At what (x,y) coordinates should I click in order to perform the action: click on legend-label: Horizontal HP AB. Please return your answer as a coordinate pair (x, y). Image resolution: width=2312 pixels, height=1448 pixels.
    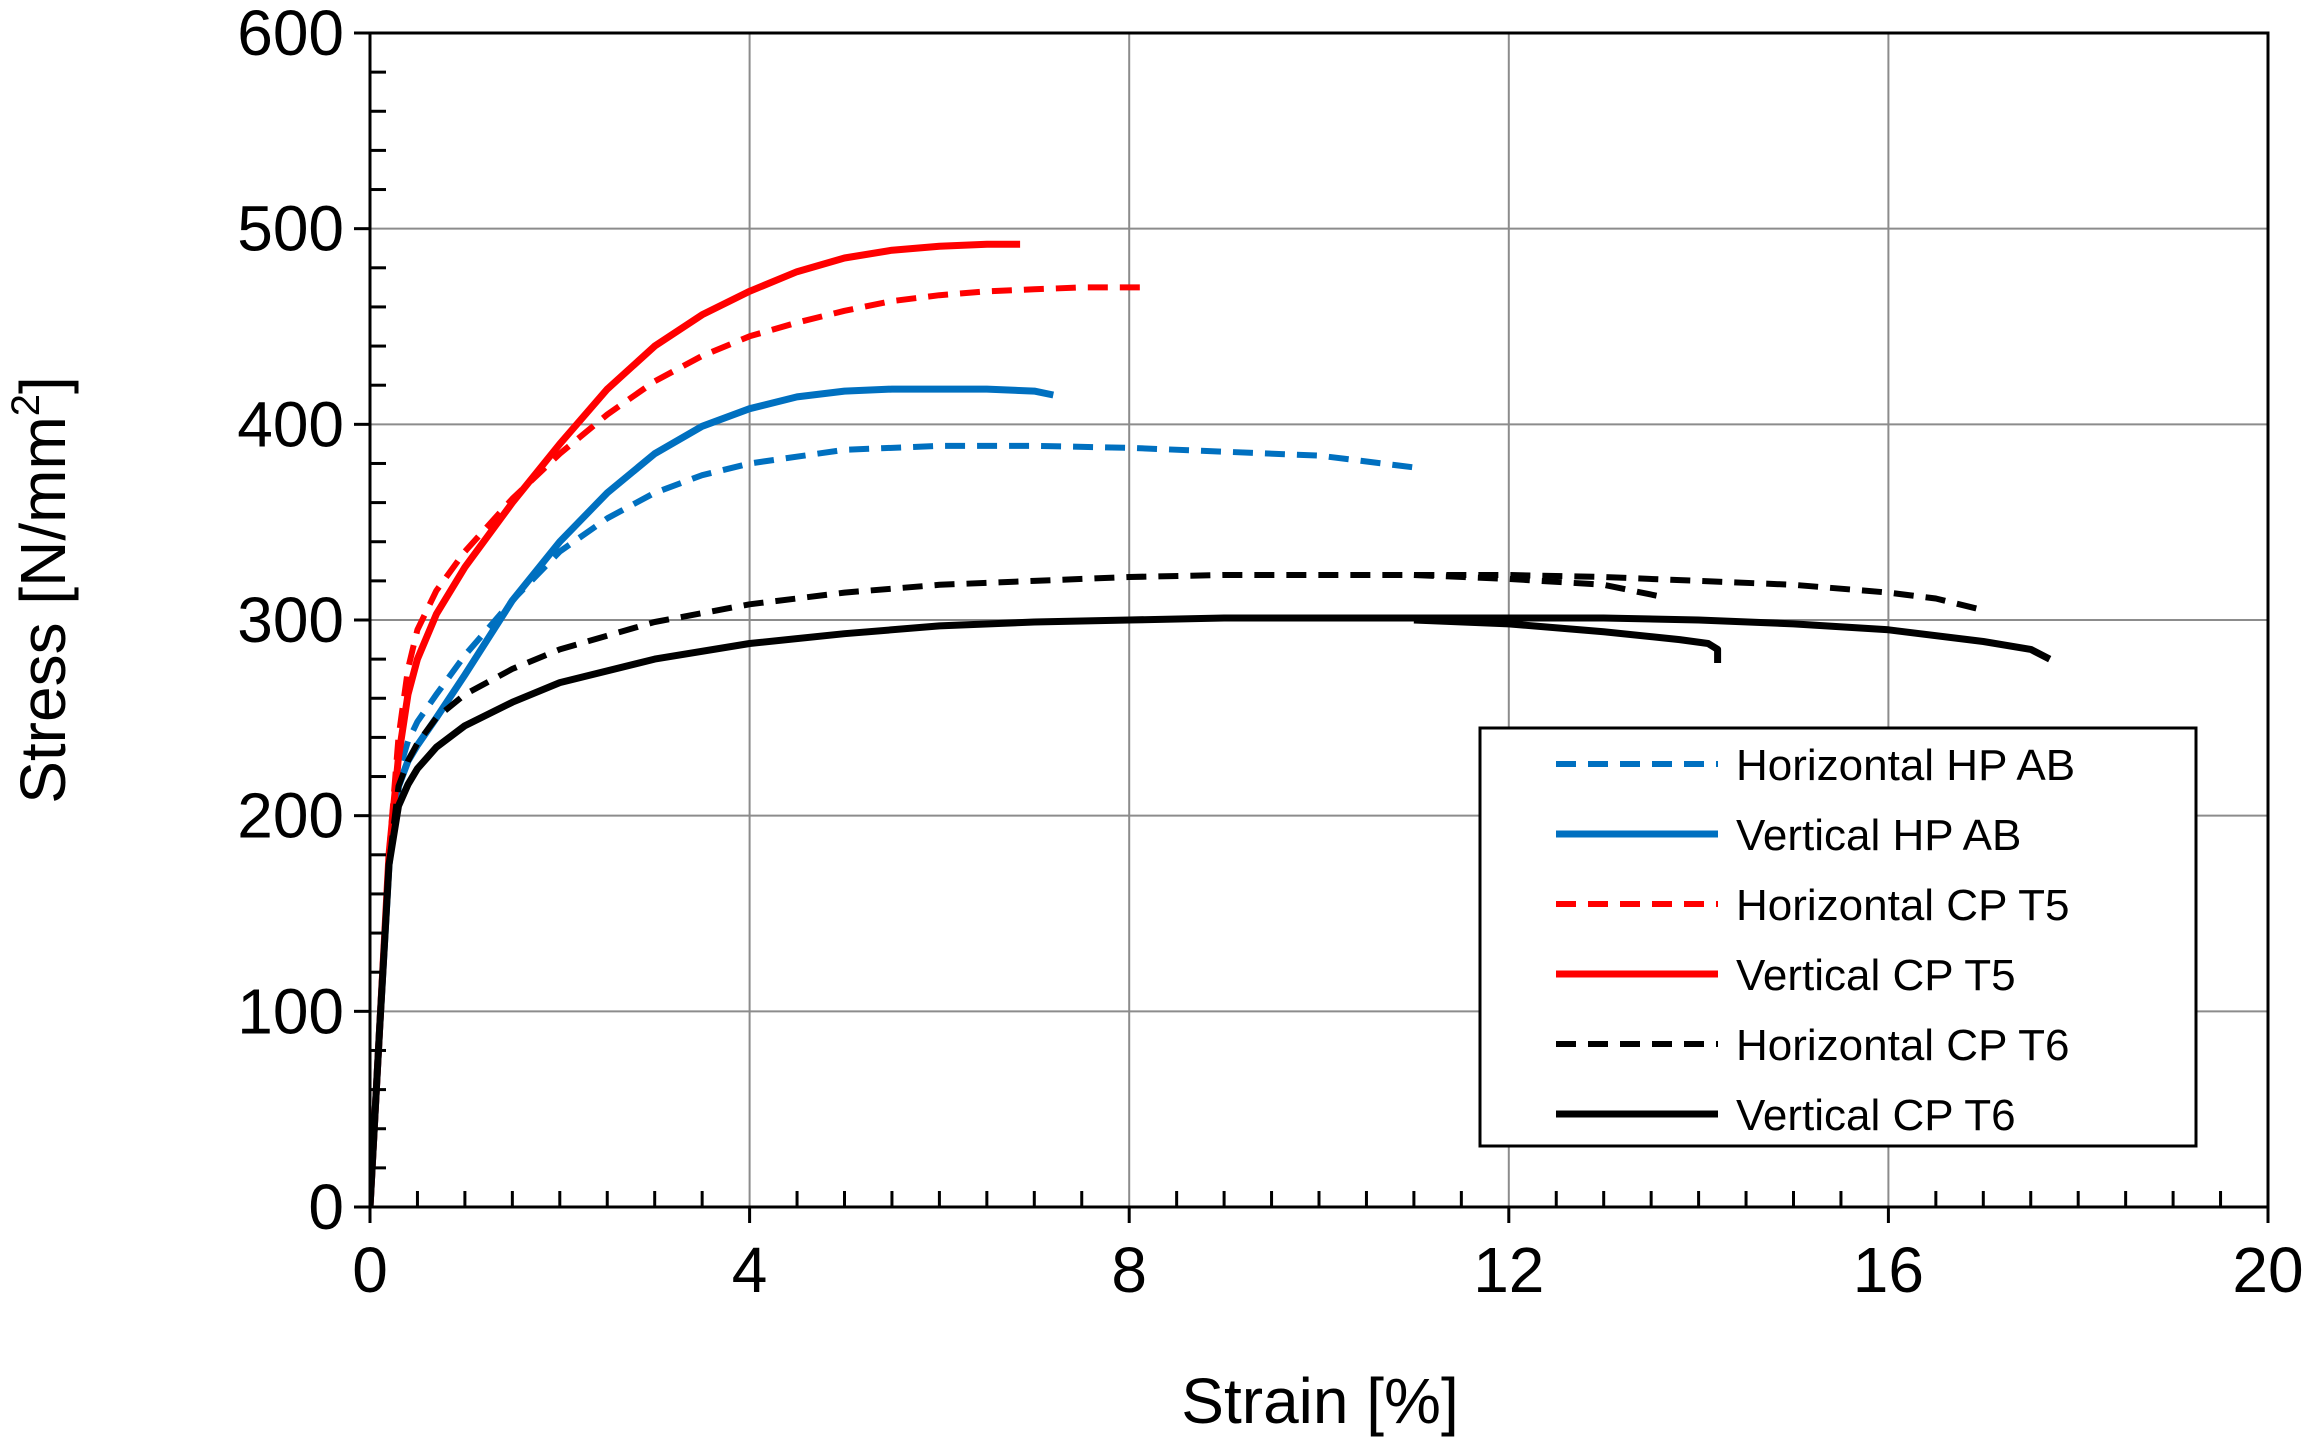
    Looking at the image, I should click on (1905, 765).